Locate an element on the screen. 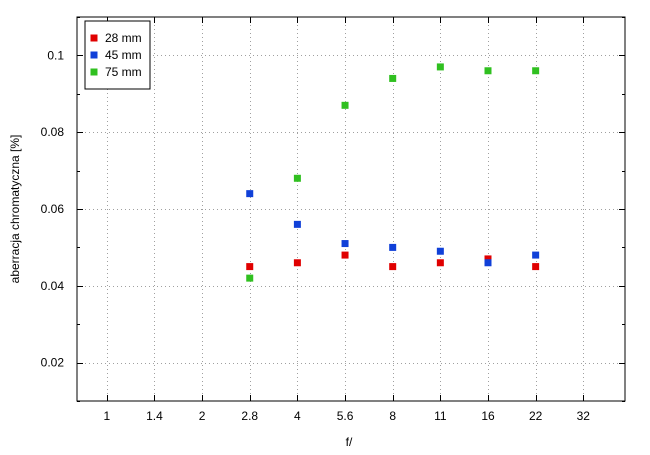  x-tick-label: 4 is located at coordinates (297, 416).